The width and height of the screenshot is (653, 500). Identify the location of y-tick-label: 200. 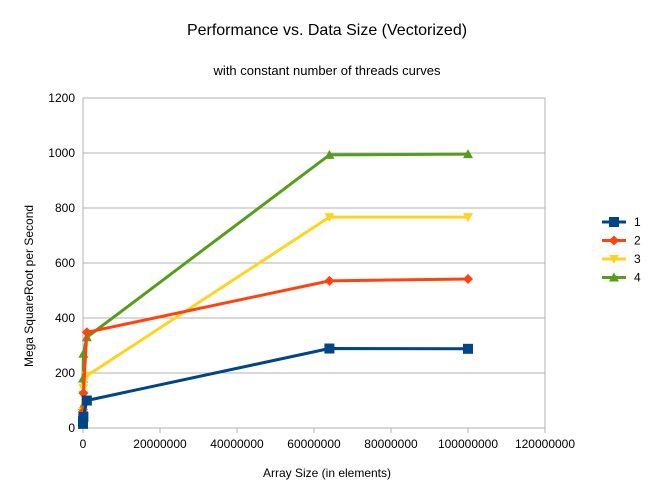
(65, 373).